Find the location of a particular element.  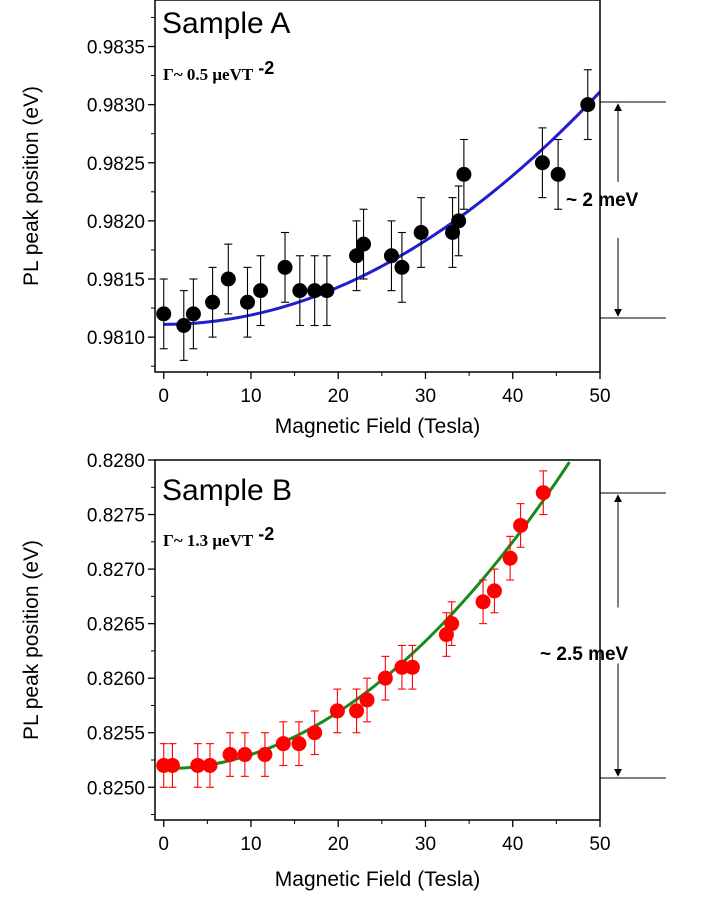

delta-label: ~ 2 meV is located at coordinates (602, 200).